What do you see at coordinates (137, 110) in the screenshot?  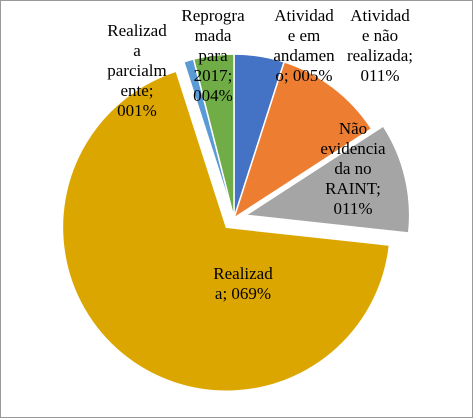 I see `slice-label: 001%` at bounding box center [137, 110].